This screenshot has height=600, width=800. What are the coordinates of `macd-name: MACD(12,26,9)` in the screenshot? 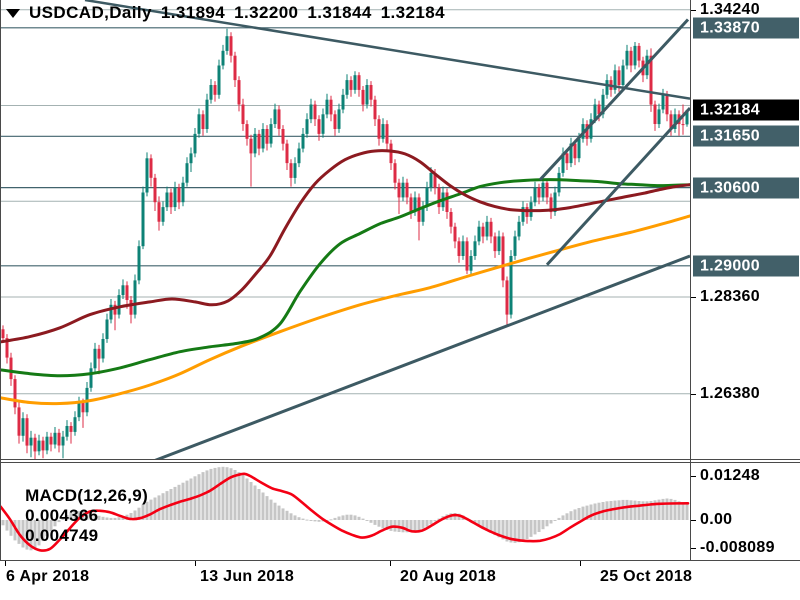 It's located at (87, 495).